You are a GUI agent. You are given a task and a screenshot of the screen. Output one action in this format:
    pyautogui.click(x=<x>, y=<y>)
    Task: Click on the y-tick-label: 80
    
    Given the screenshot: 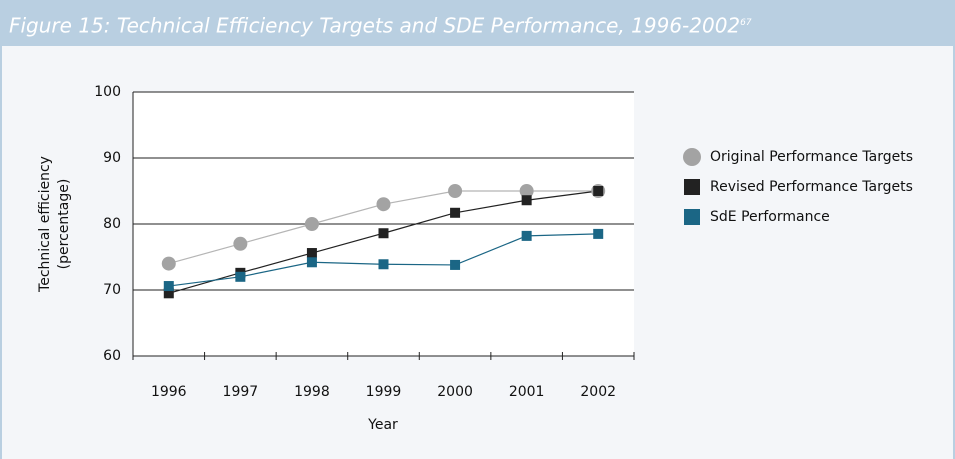 What is the action you would take?
    pyautogui.click(x=112, y=224)
    